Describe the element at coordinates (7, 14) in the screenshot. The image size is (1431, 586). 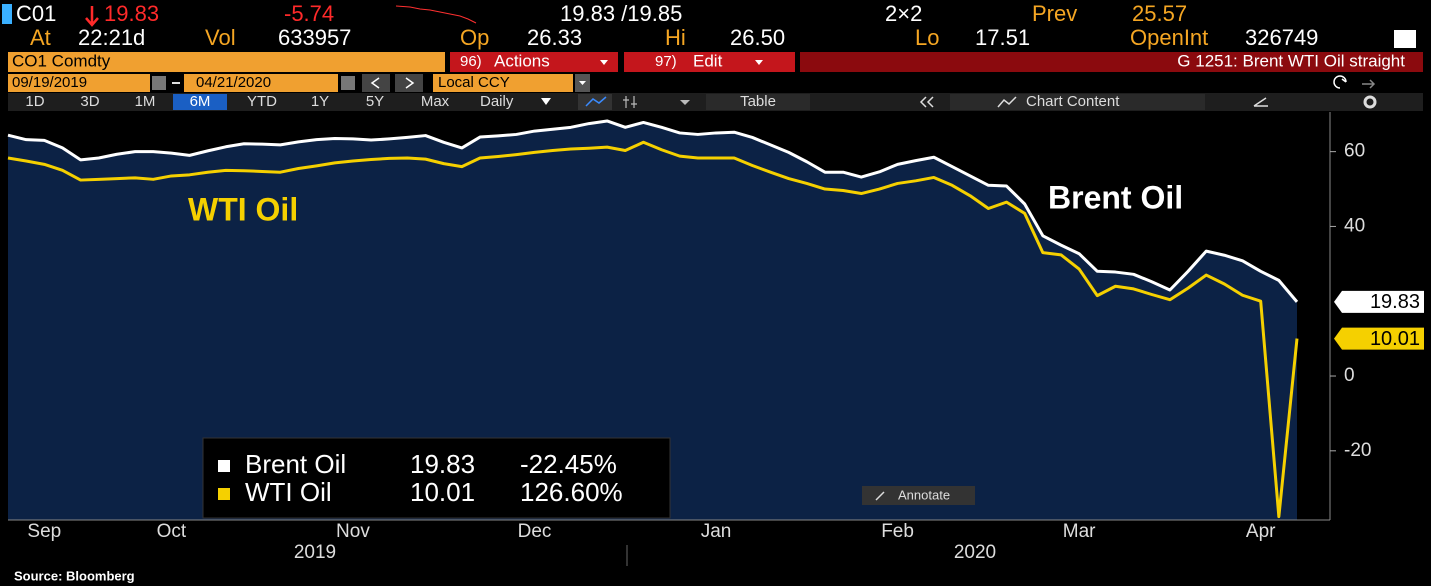
I see `ticker-icon` at that location.